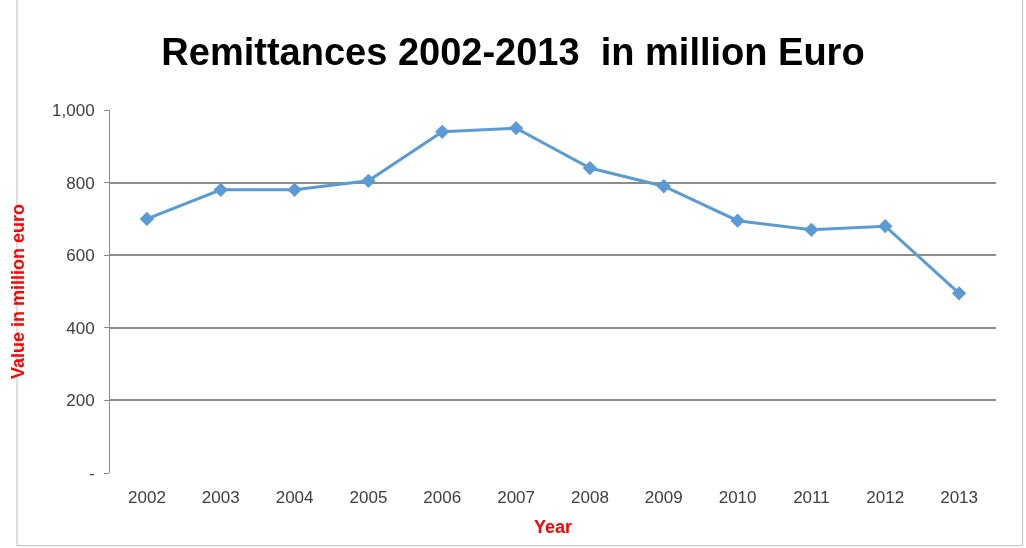 Image resolution: width=1026 pixels, height=548 pixels. Describe the element at coordinates (590, 497) in the screenshot. I see `x-tick-label: 2008` at that location.